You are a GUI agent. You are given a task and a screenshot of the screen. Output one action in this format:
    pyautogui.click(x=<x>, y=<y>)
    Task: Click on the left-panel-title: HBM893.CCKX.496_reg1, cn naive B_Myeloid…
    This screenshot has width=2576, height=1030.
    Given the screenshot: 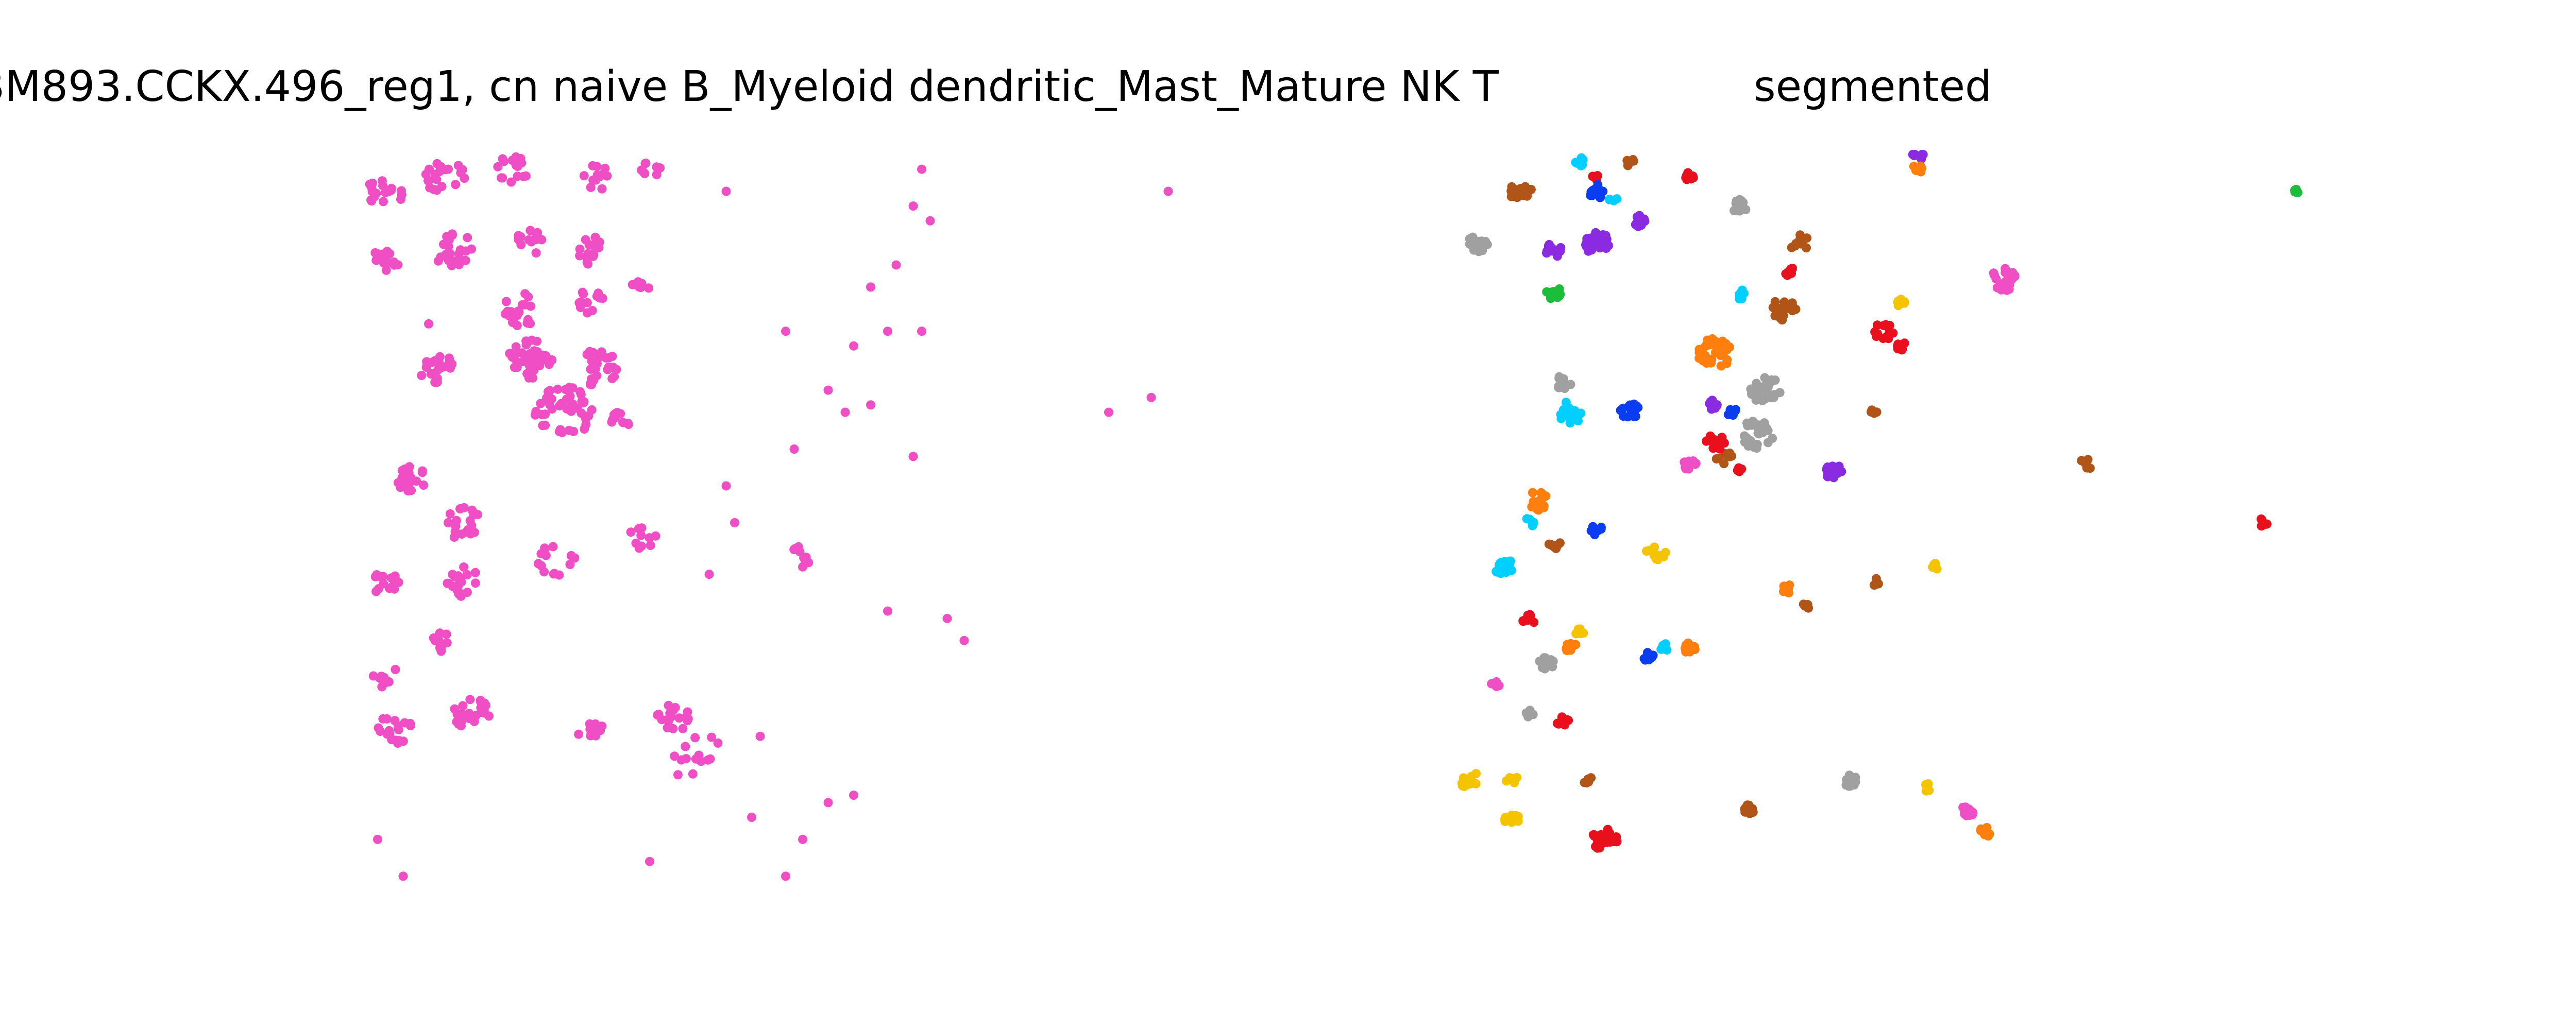 What is the action you would take?
    pyautogui.click(x=749, y=87)
    